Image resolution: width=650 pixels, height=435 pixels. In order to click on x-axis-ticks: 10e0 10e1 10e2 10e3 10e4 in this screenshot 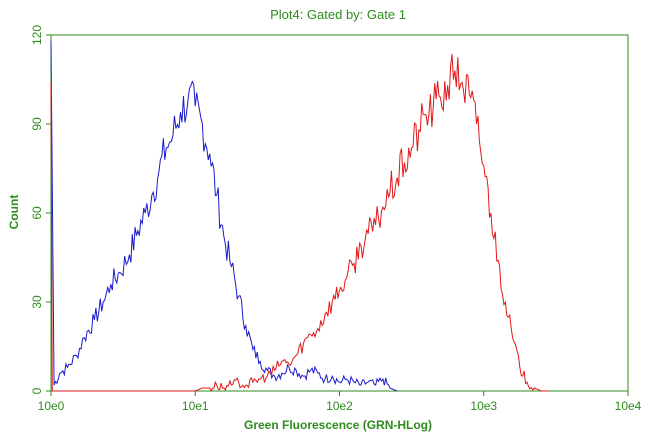, I will do `click(340, 402)`.